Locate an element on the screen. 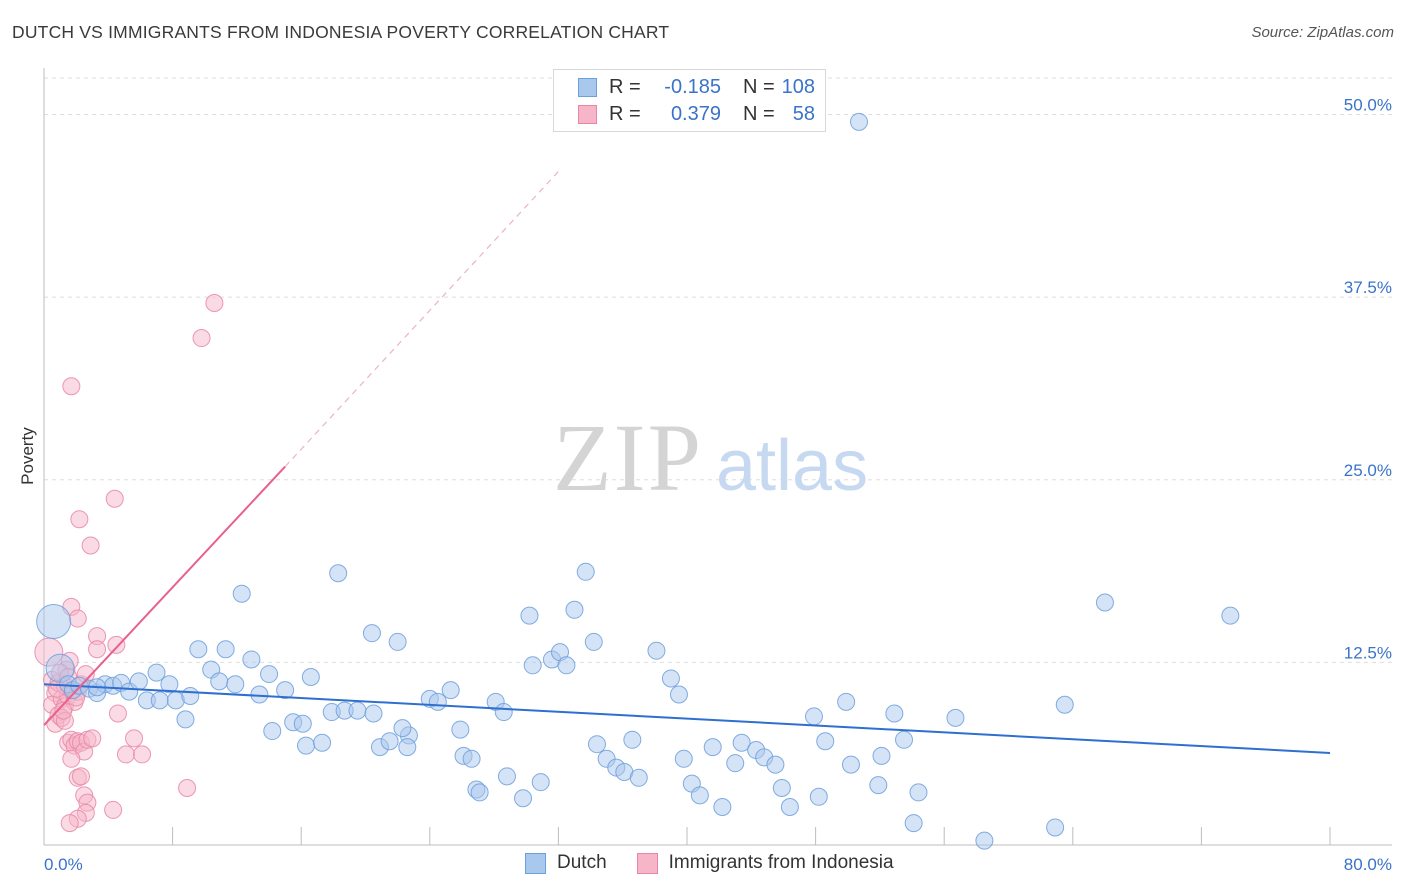  legend-n-value: 108 is located at coordinates (798, 86).